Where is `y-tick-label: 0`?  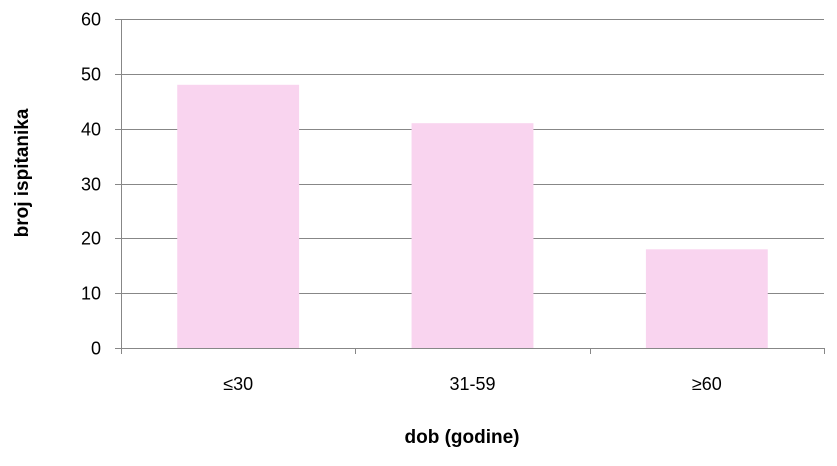
y-tick-label: 0 is located at coordinates (96, 349).